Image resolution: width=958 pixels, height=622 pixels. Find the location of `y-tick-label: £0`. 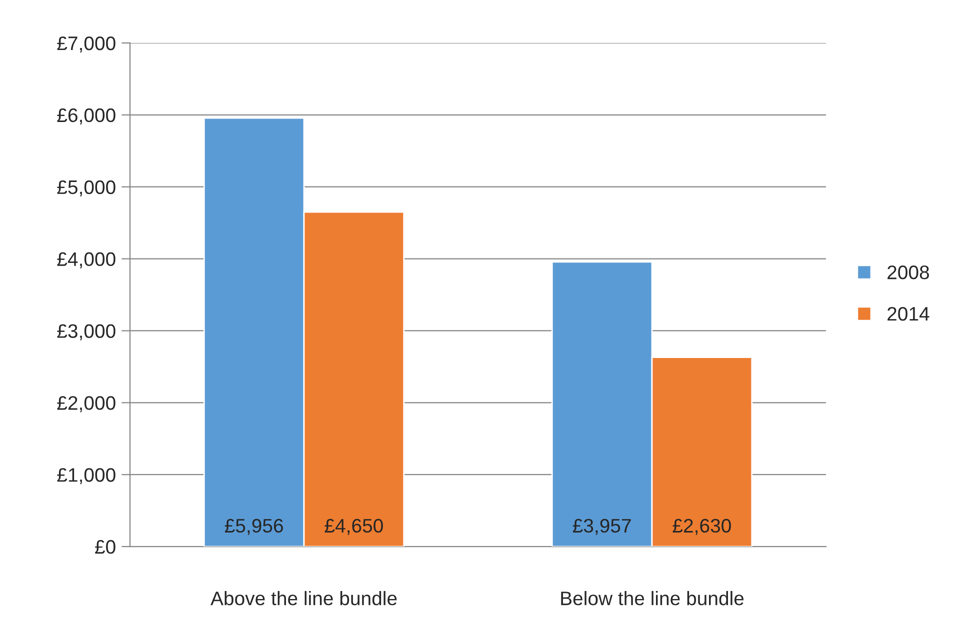

y-tick-label: £0 is located at coordinates (105, 547).